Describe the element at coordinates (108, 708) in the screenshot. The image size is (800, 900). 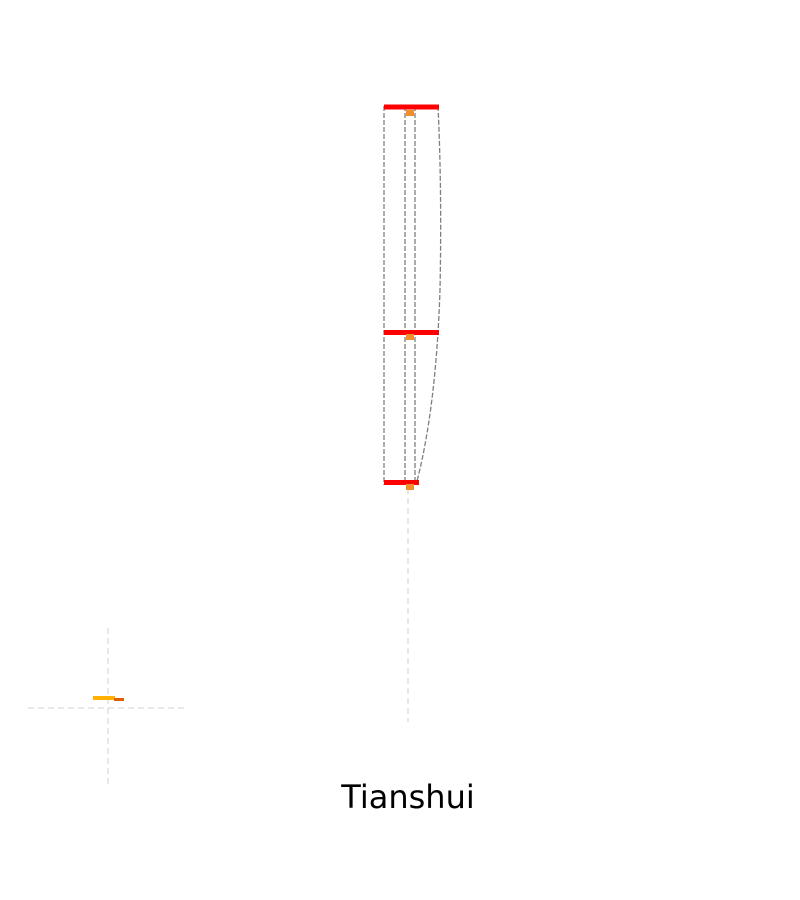
I see `mini-crosshair` at that location.